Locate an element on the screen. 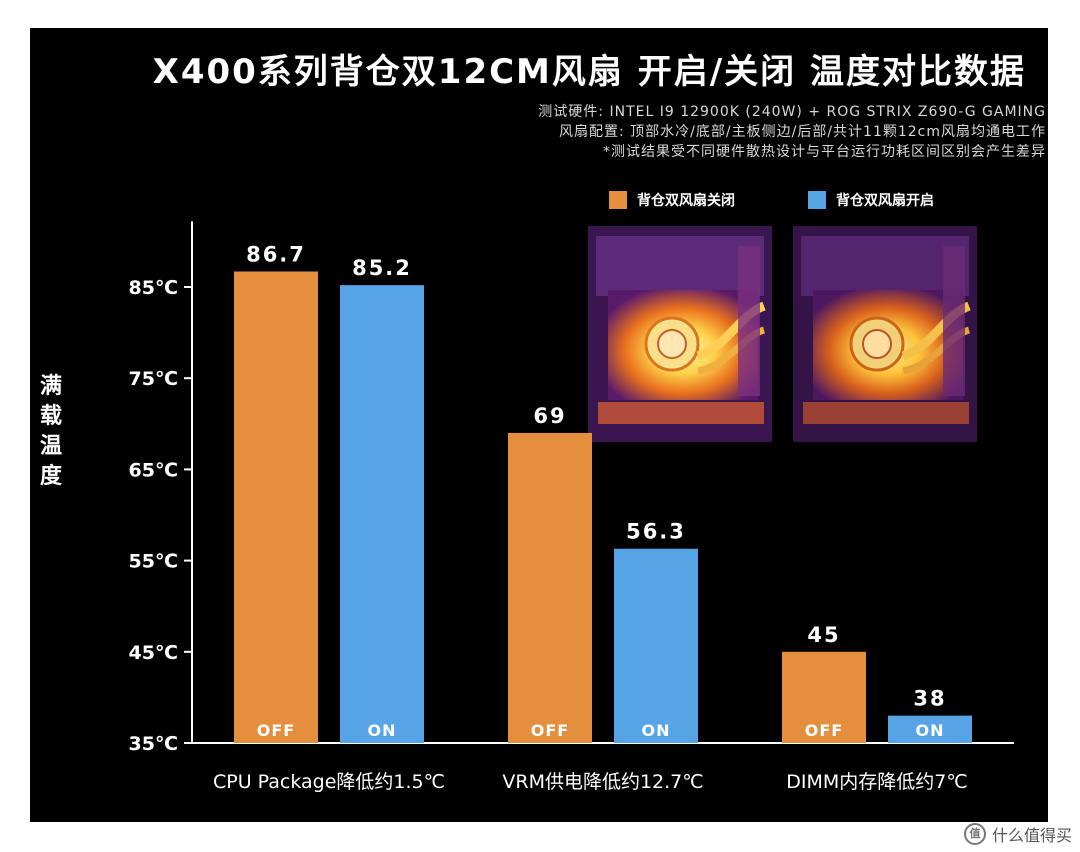 The width and height of the screenshot is (1080, 852). bar-value-label: 56.3 is located at coordinates (656, 532).